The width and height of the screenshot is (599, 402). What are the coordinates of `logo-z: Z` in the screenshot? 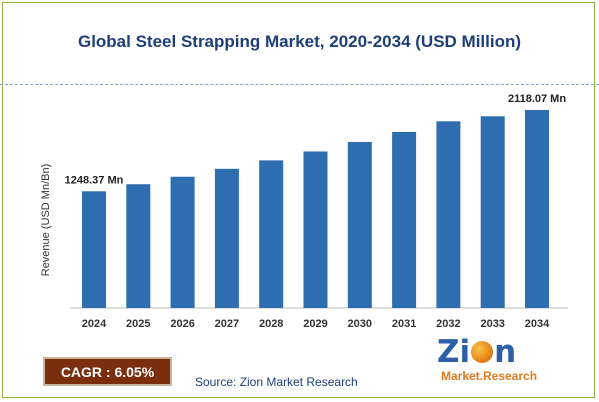 It's located at (448, 352).